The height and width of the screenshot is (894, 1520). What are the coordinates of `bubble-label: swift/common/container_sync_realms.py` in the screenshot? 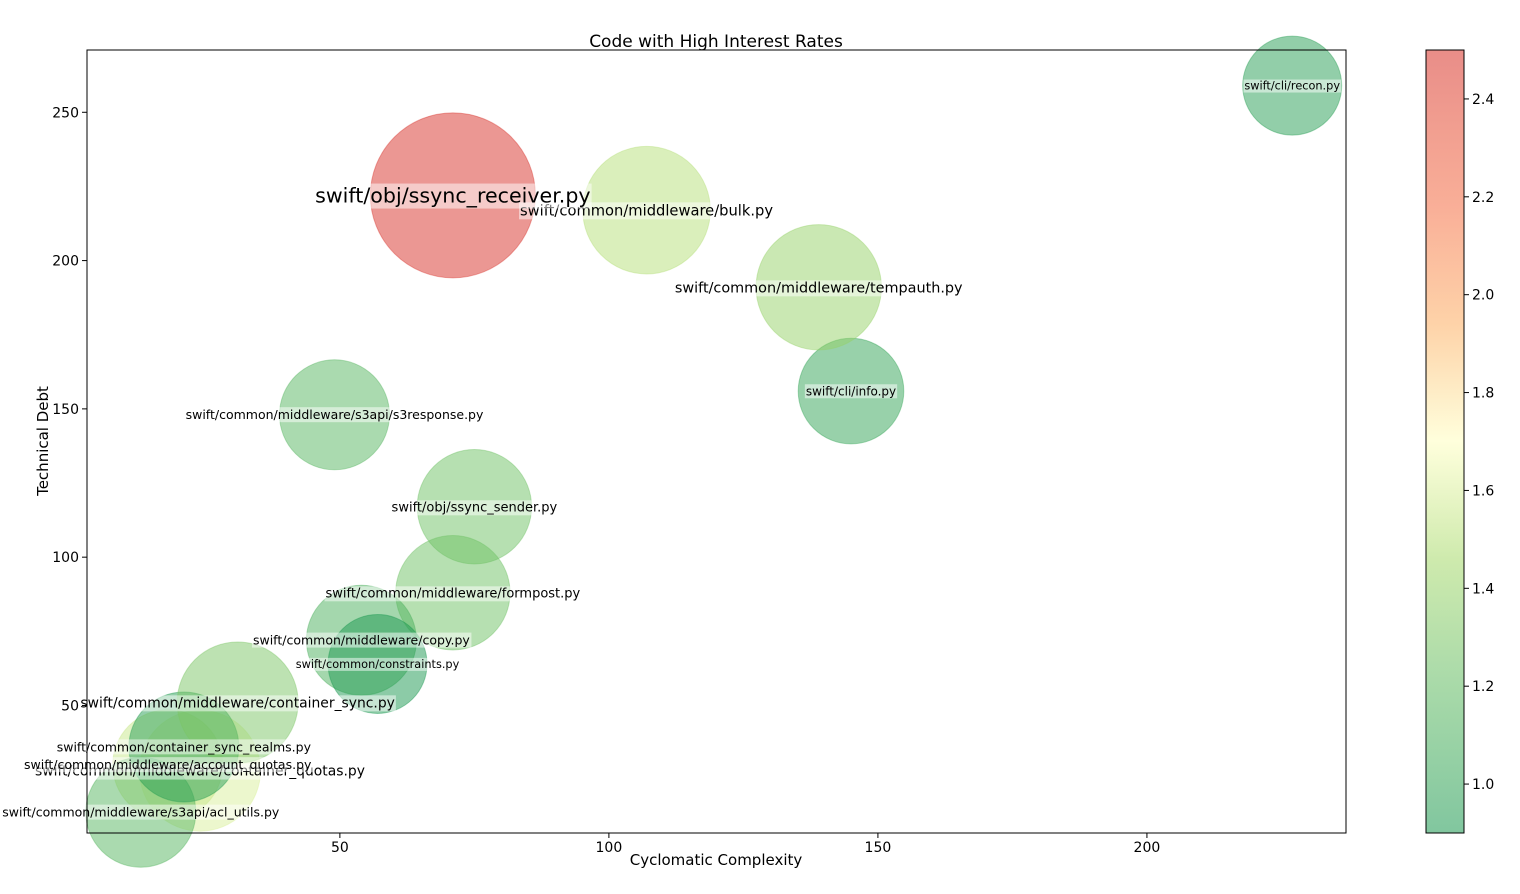 It's located at (184, 746).